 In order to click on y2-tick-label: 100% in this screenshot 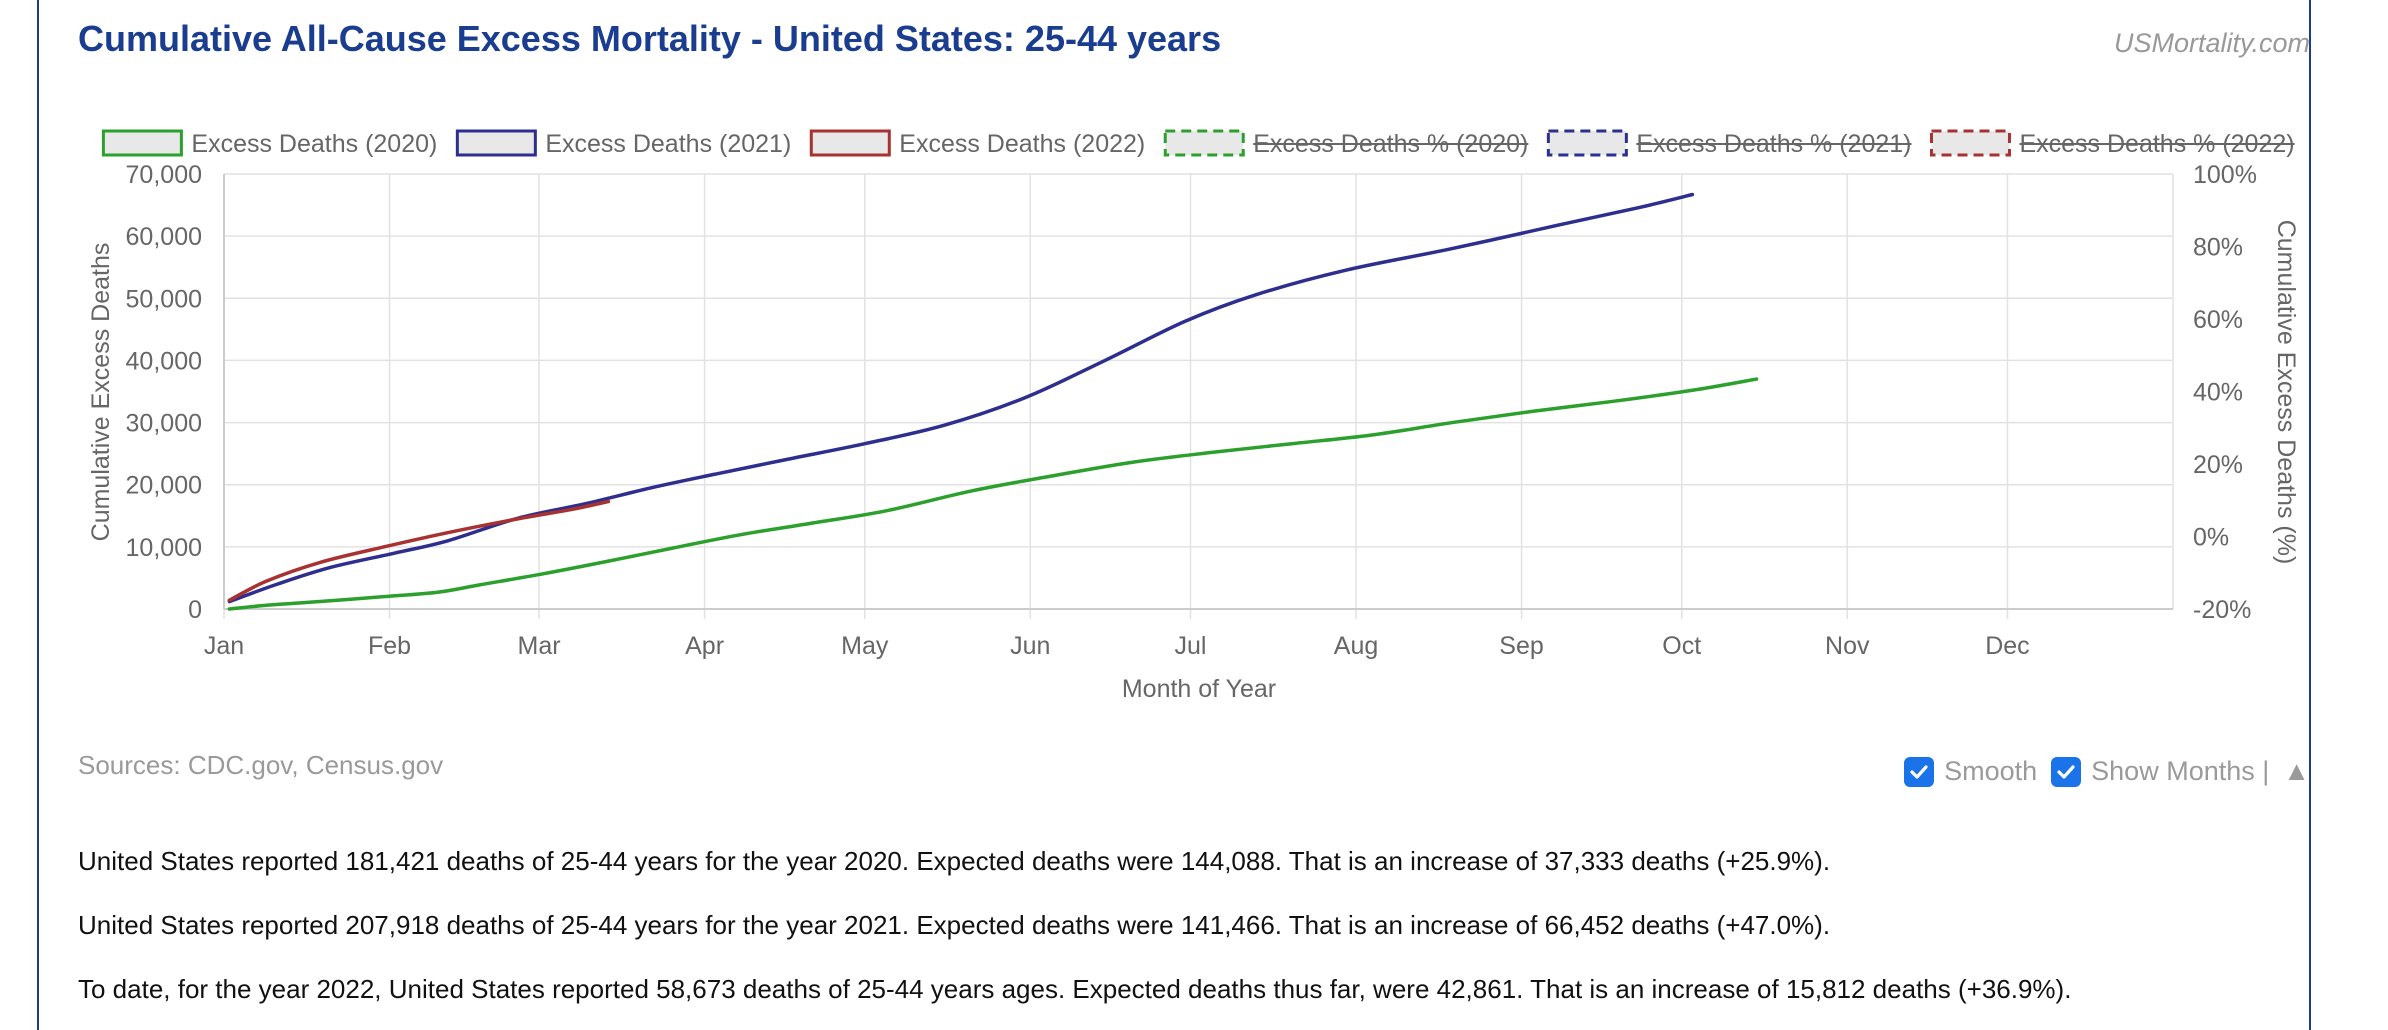, I will do `click(2225, 175)`.